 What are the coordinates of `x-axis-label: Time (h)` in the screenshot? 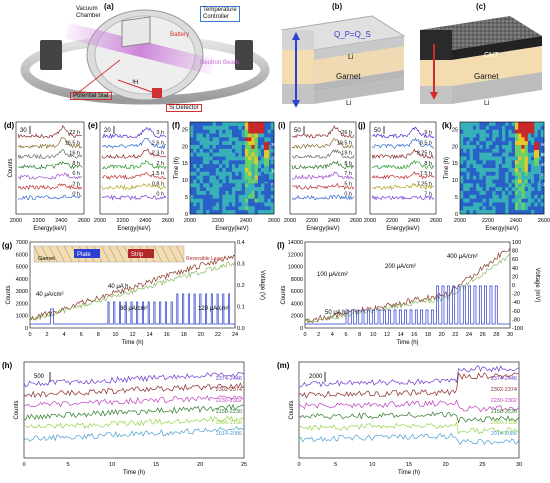 It's located at (409, 473).